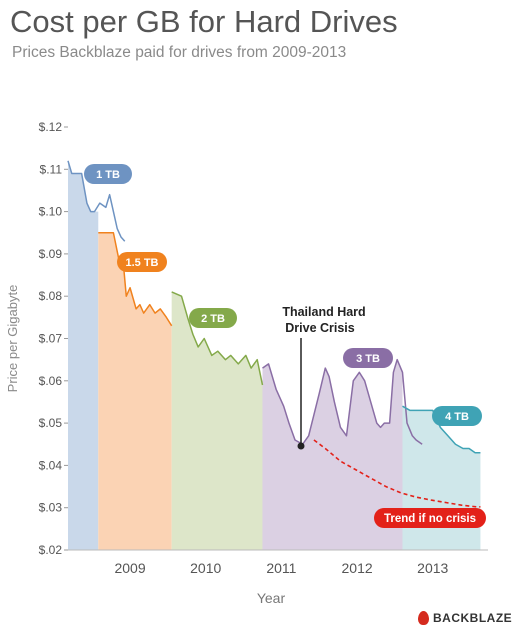 The width and height of the screenshot is (512, 636). What do you see at coordinates (129, 568) in the screenshot?
I see `x-tick-label: 2009` at bounding box center [129, 568].